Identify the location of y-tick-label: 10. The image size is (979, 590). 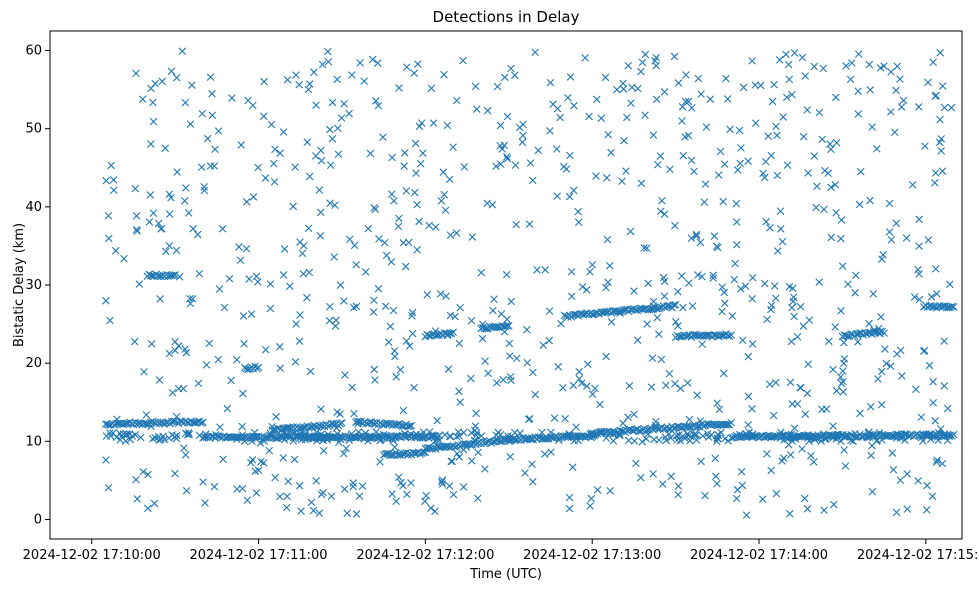
(33, 441).